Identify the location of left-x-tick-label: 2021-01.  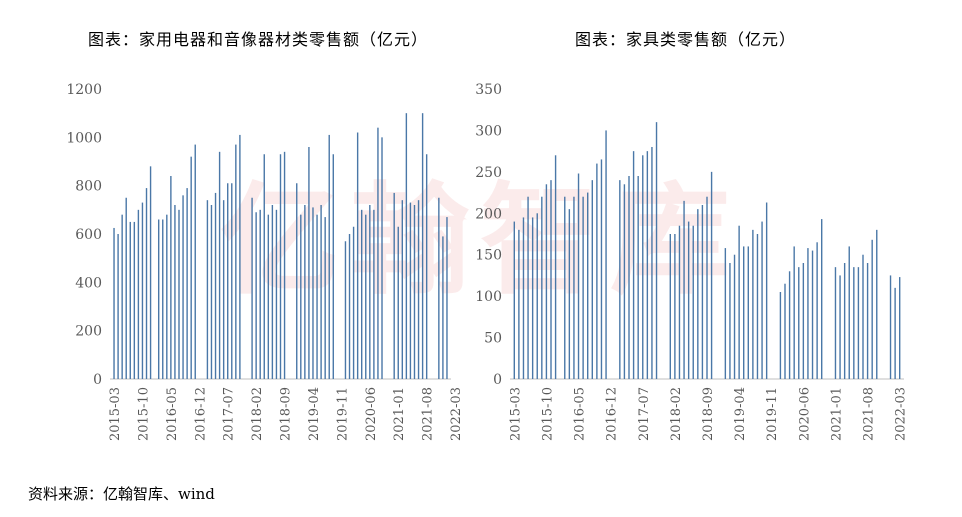
(399, 414).